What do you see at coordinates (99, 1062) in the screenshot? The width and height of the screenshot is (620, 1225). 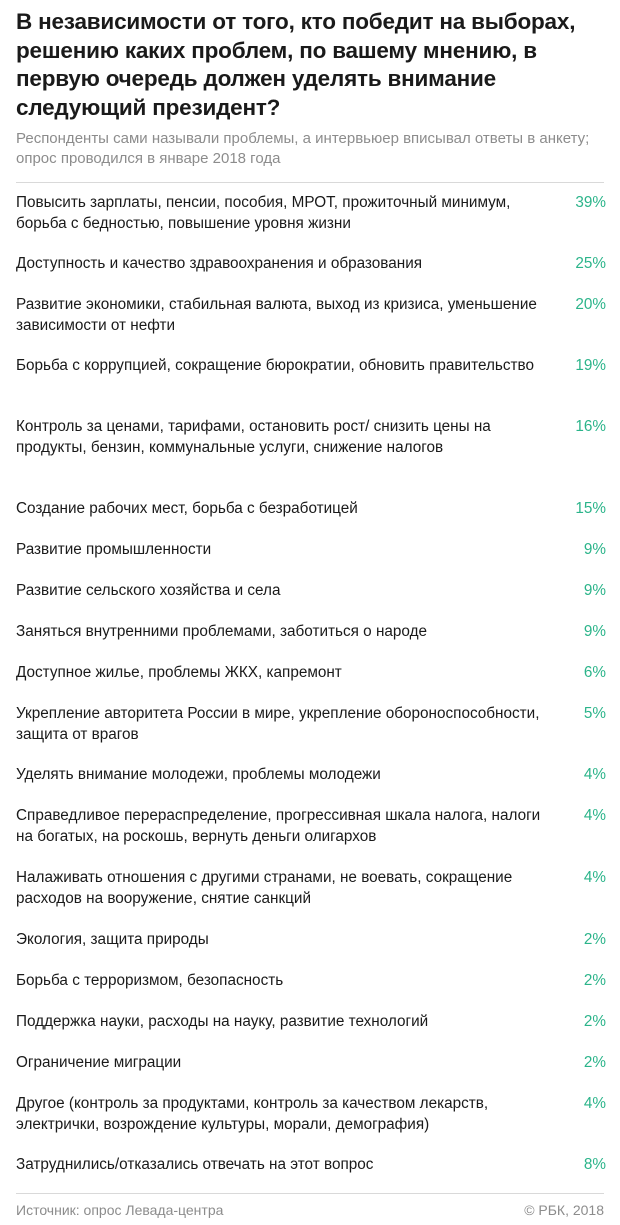 I see `answer-label: Ограничение миграции` at bounding box center [99, 1062].